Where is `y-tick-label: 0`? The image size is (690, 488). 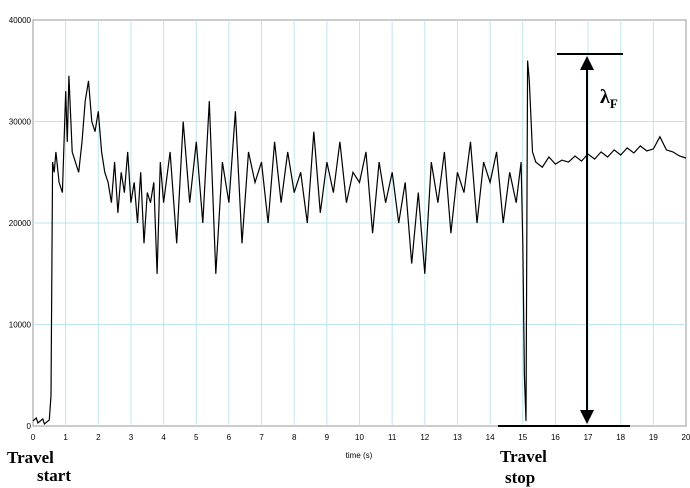 y-tick-label: 0 is located at coordinates (29, 426).